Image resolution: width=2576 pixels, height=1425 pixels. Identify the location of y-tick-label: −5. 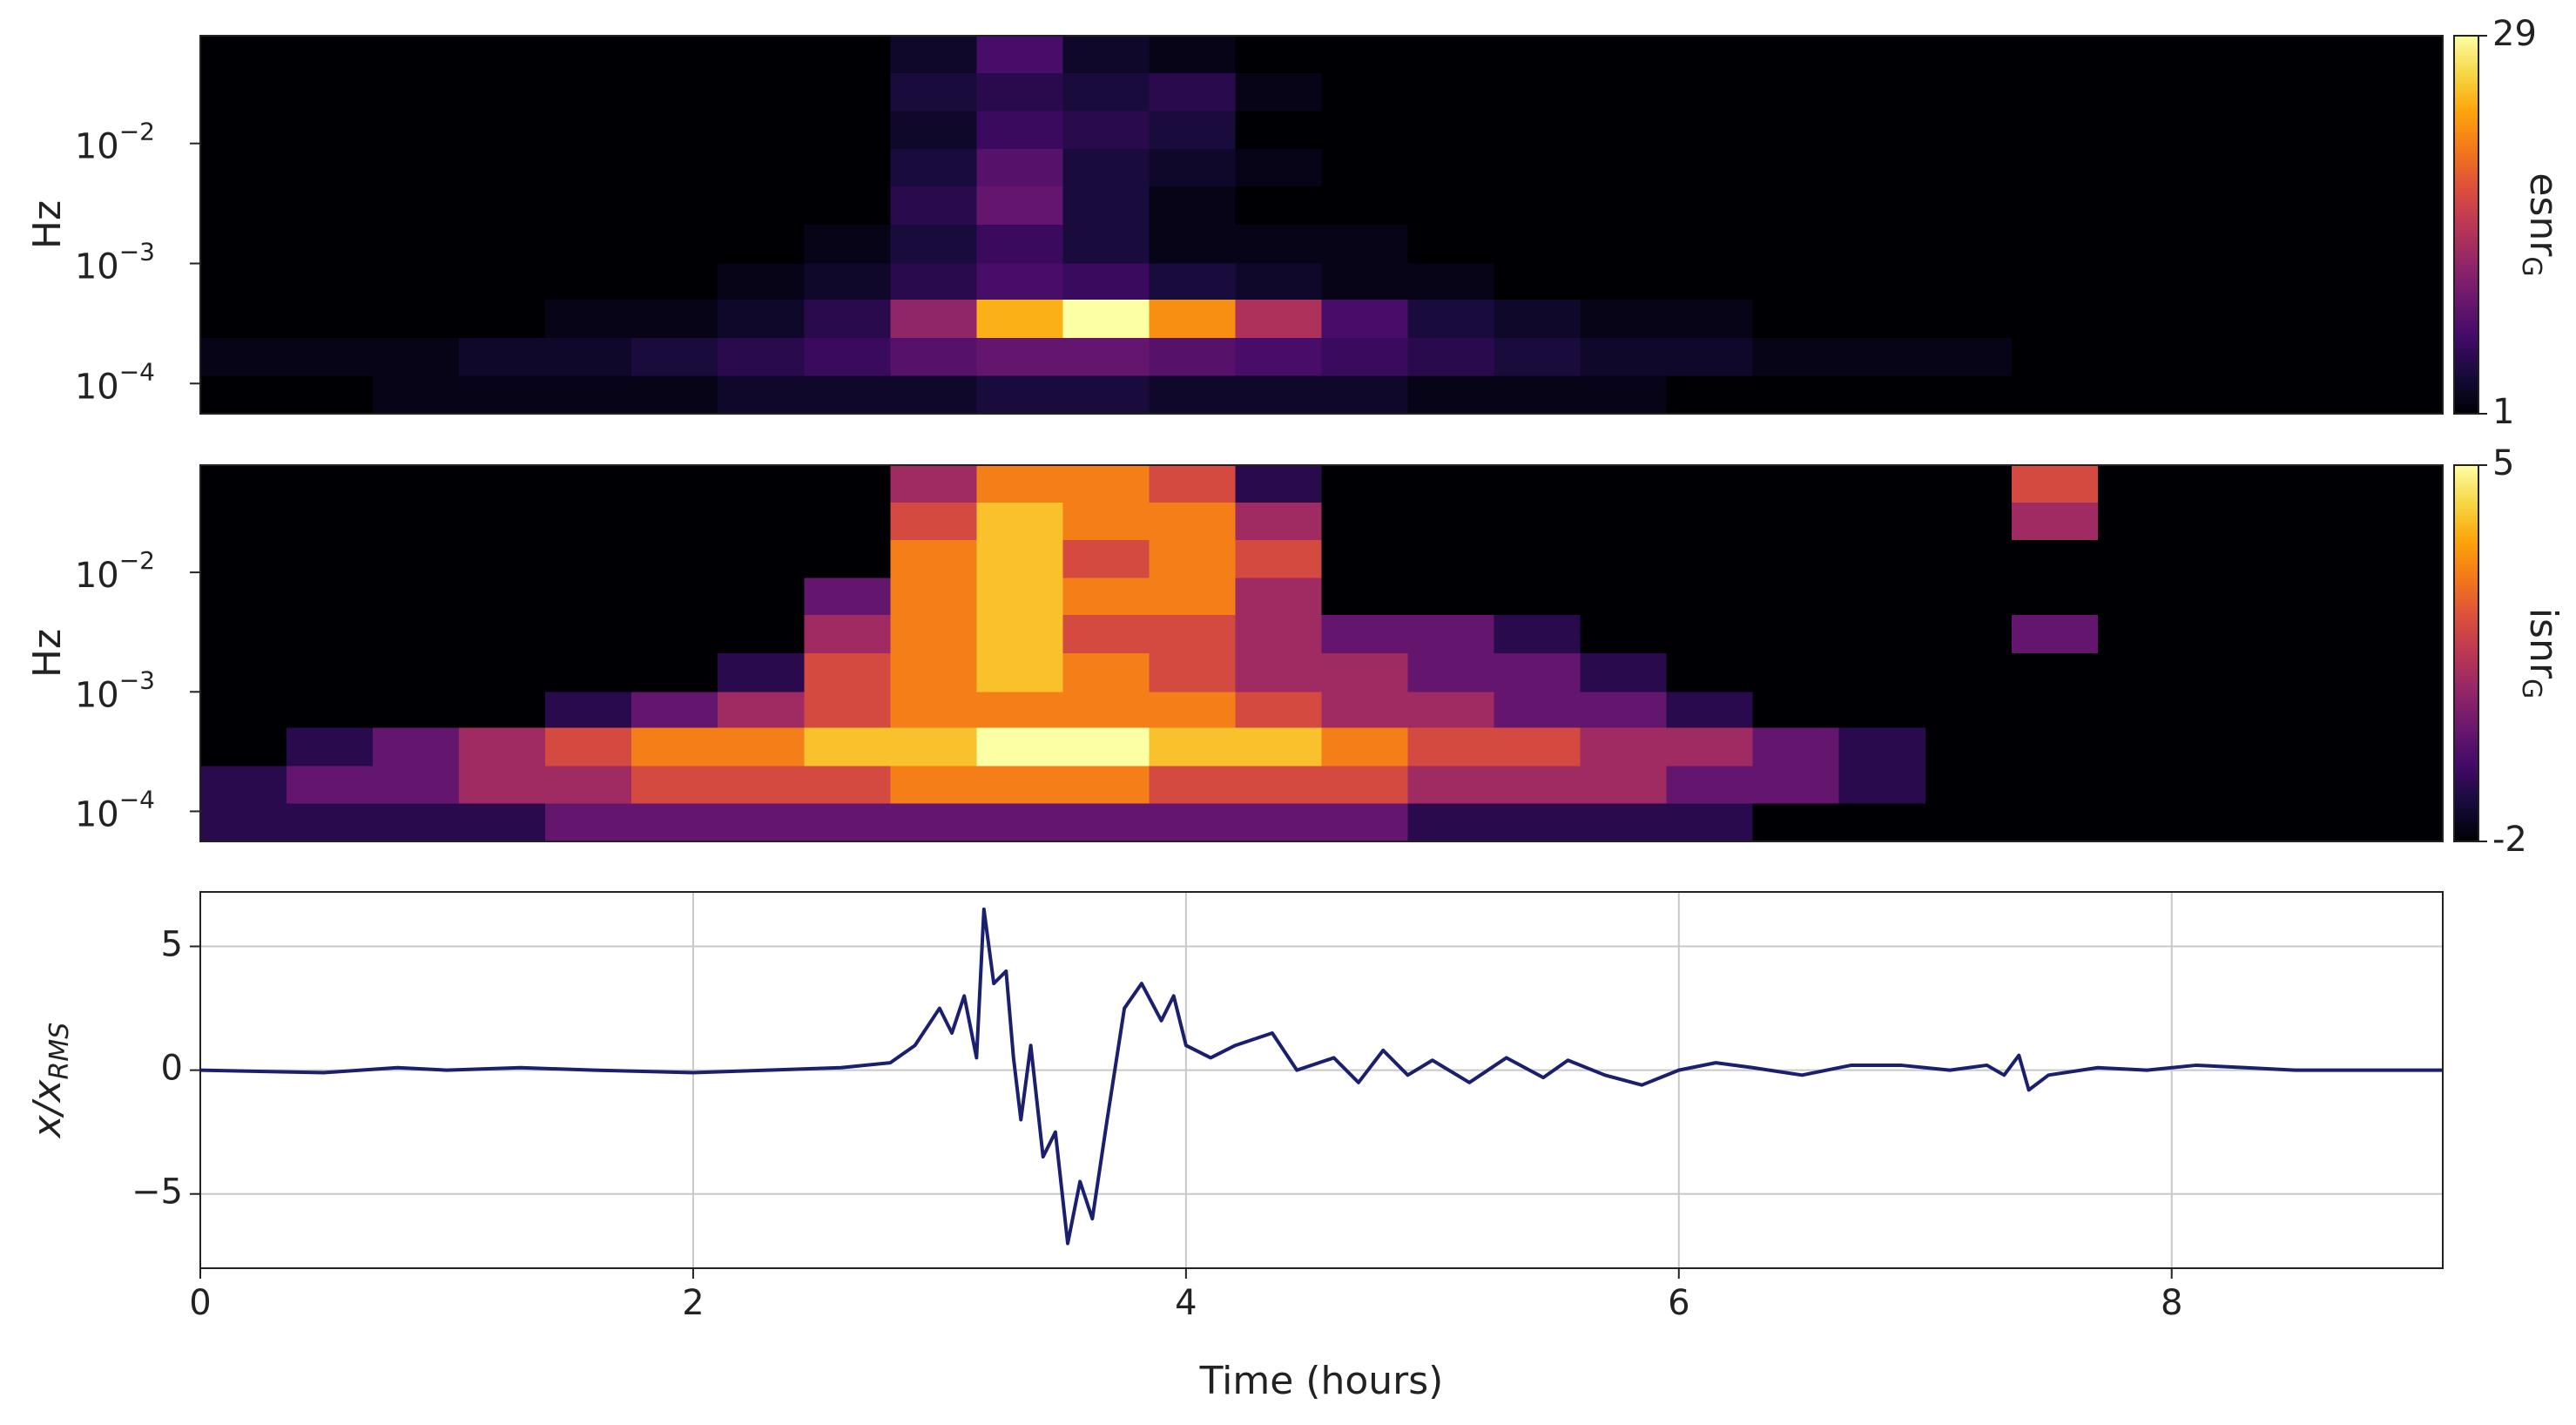
(157, 1192).